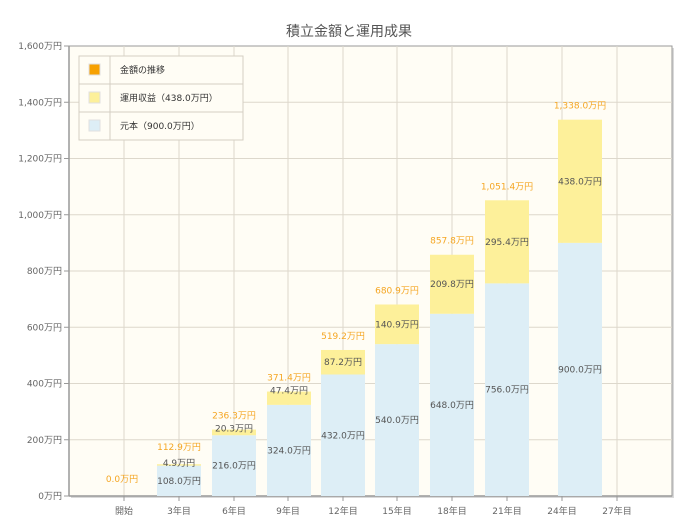 Image resolution: width=700 pixels, height=526 pixels. I want to click on label-total: 236.3万円, so click(234, 416).